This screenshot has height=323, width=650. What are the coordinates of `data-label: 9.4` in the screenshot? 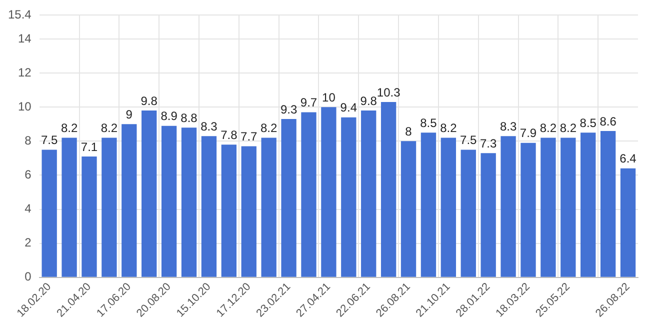 It's located at (349, 107).